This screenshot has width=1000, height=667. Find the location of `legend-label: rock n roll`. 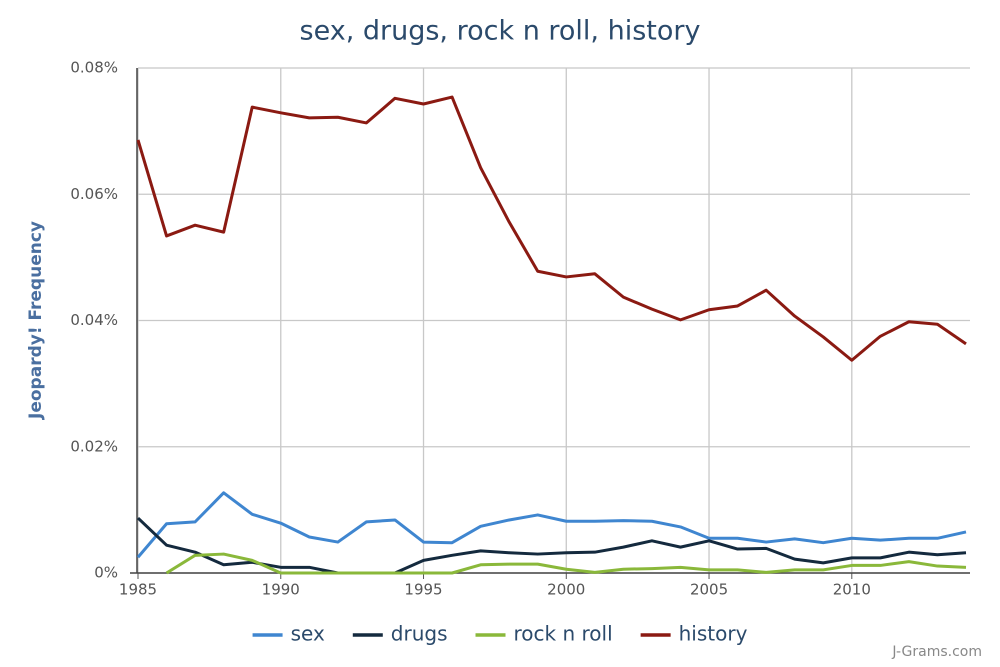

legend-label: rock n roll is located at coordinates (563, 634).